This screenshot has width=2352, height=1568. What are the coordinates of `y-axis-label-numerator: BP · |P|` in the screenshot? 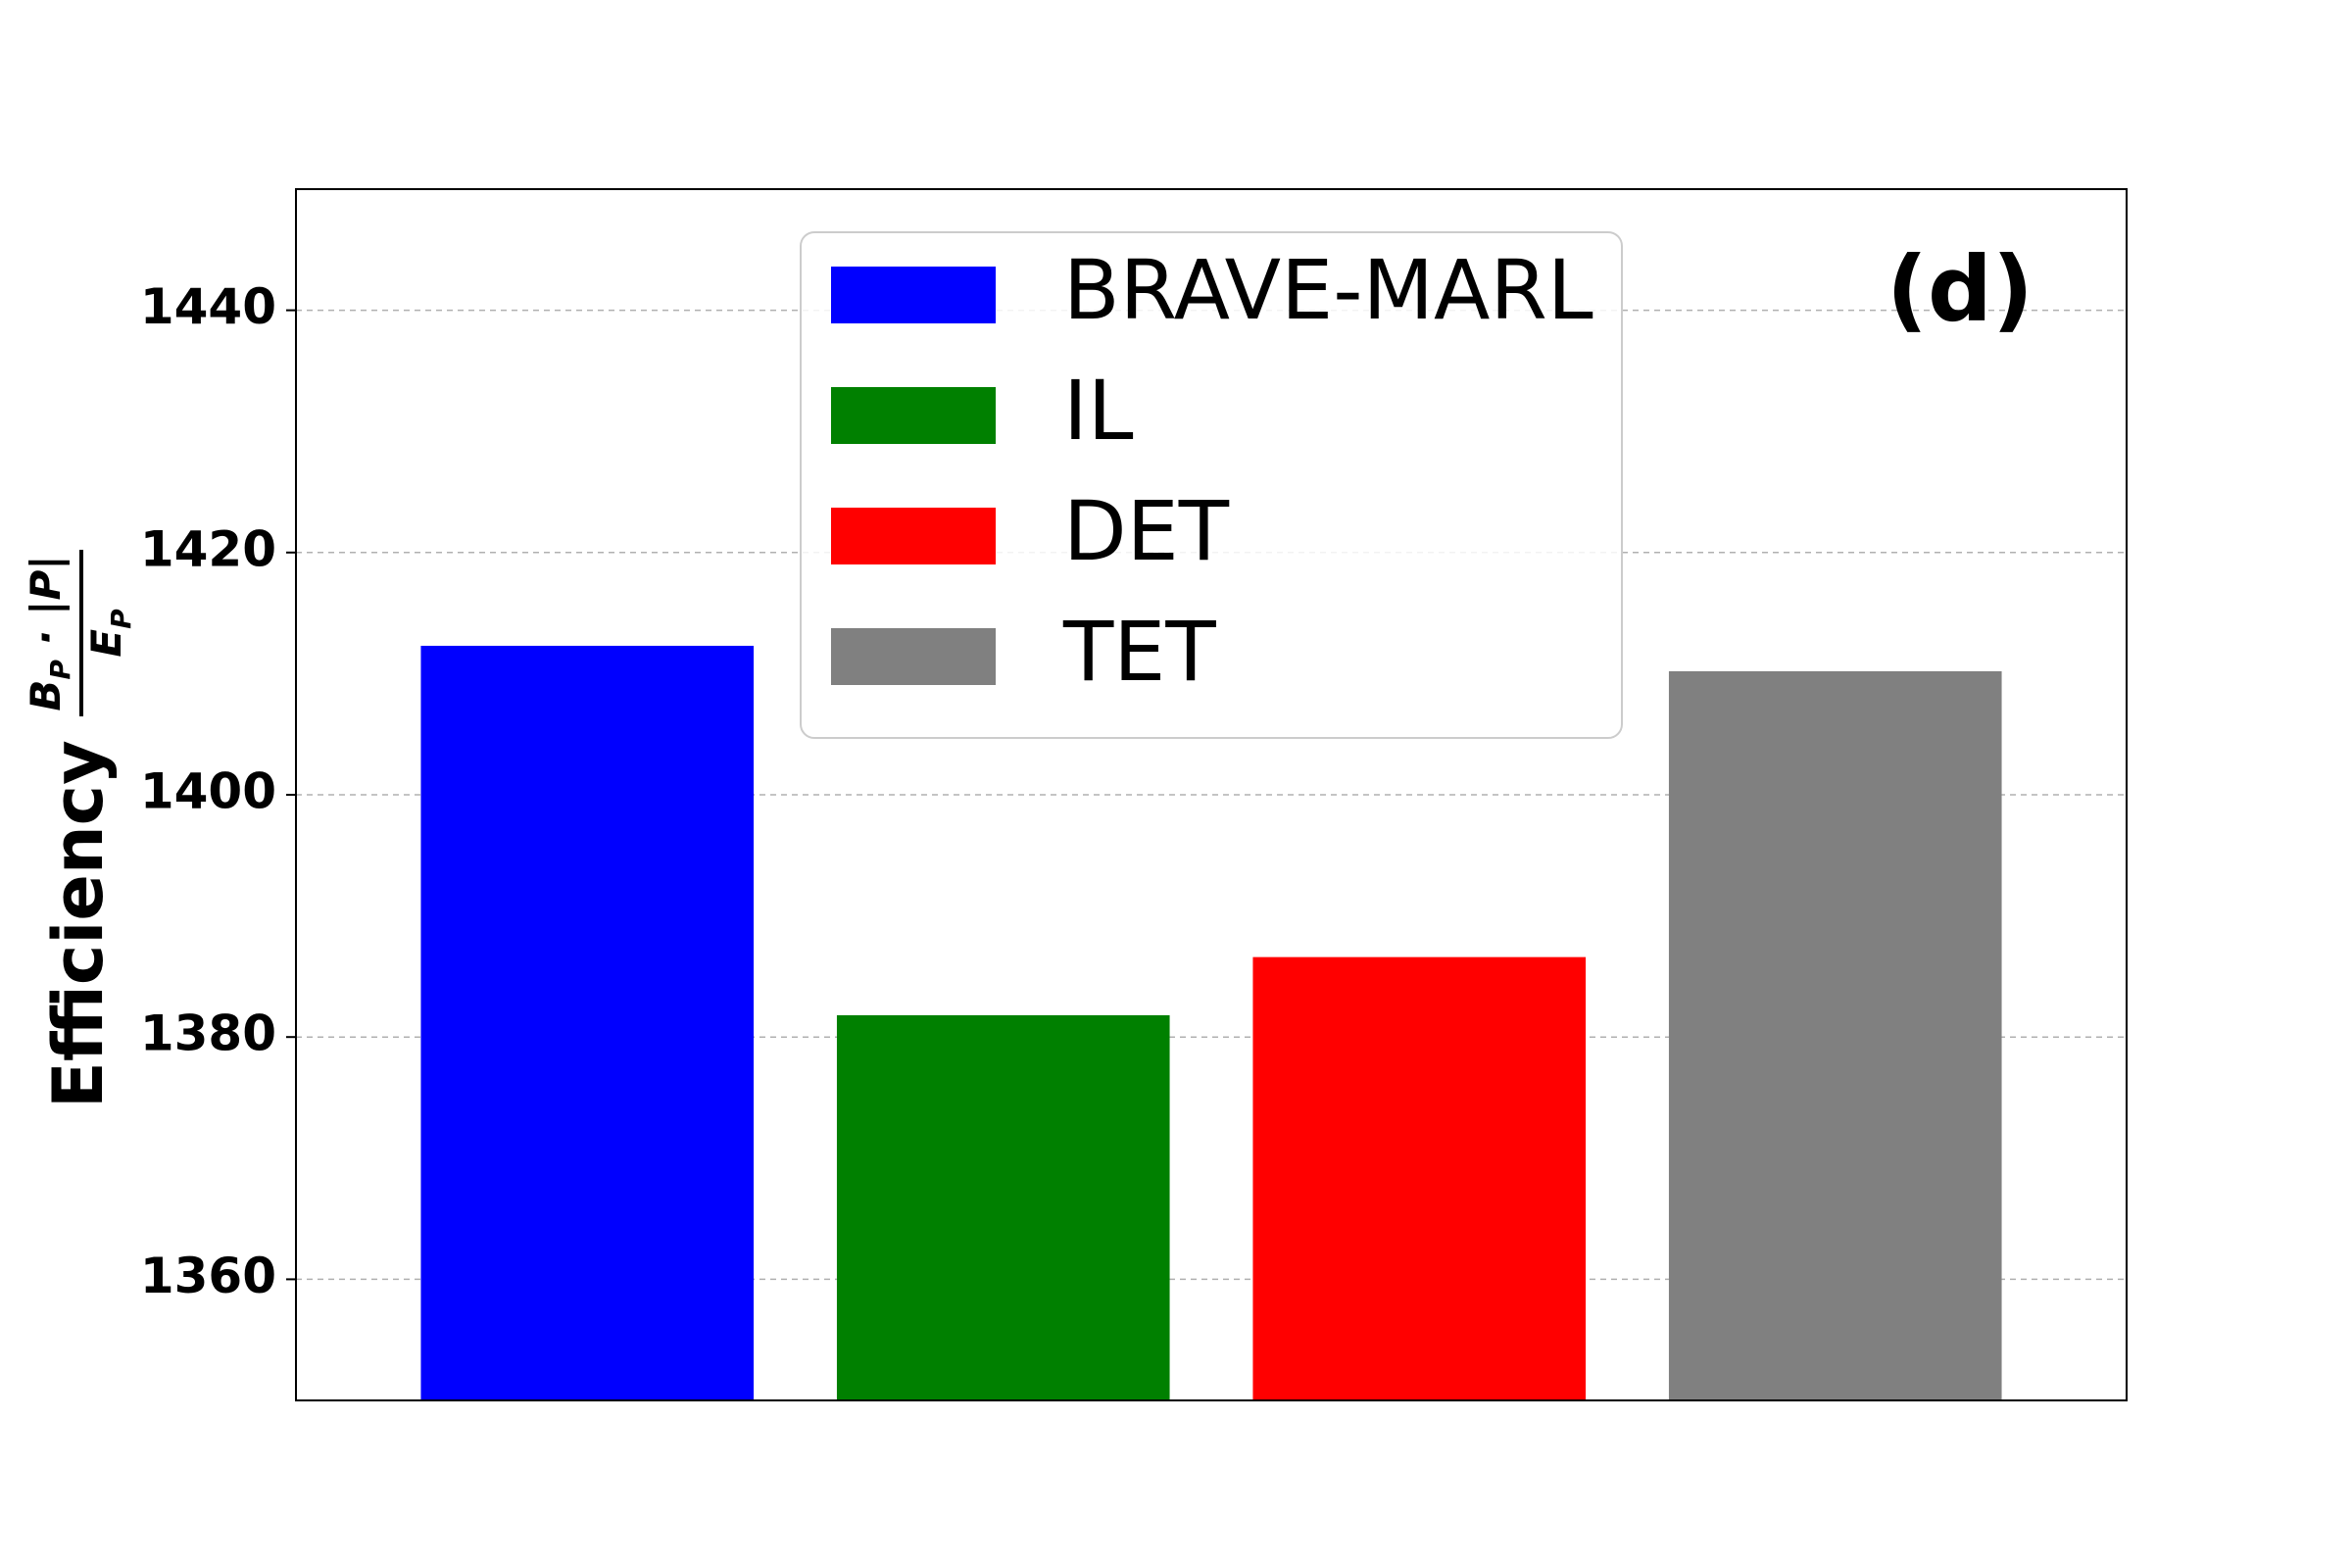 It's located at (49, 632).